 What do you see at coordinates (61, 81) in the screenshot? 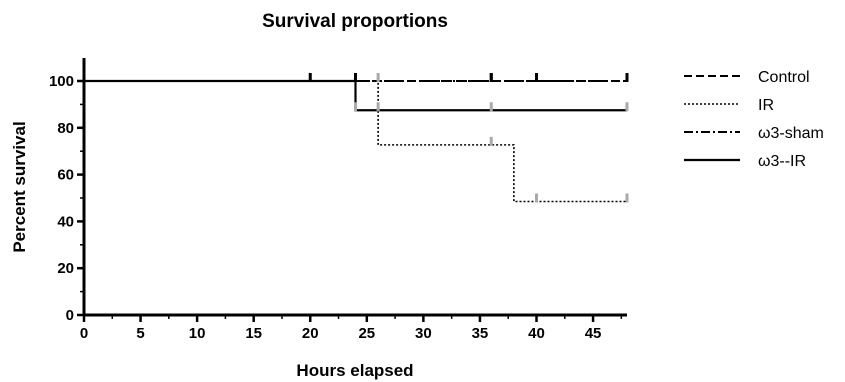
I see `y-tick-label: 100` at bounding box center [61, 81].